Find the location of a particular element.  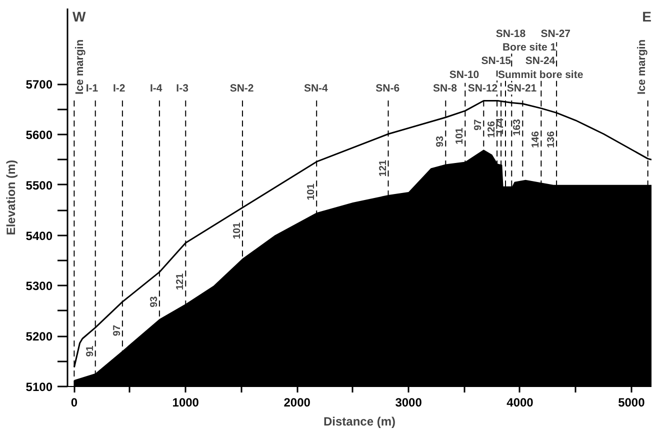

ref-line-label: I-2 is located at coordinates (119, 88).